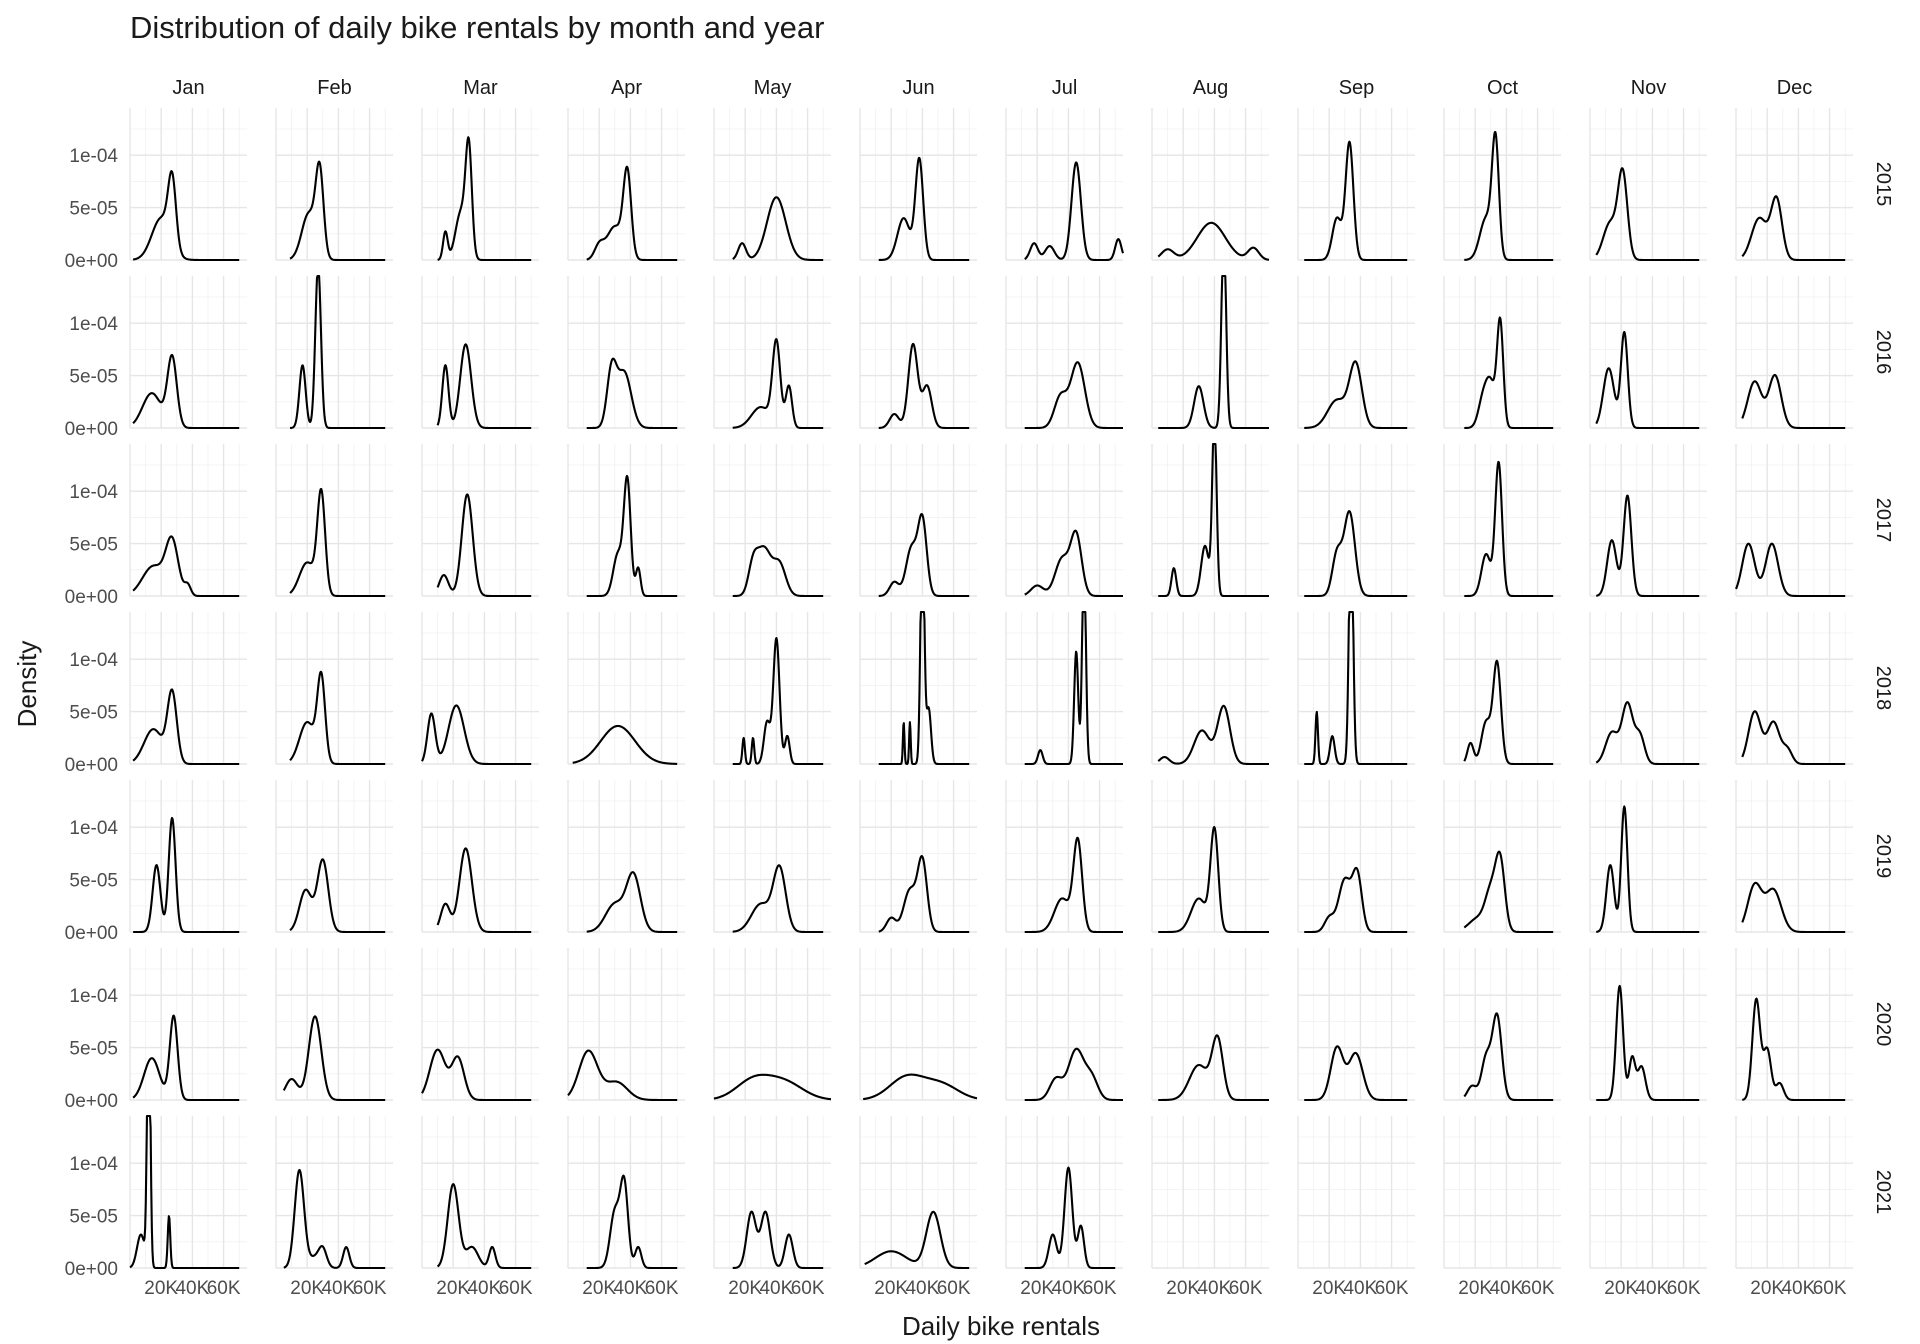  I want to click on y-axis-title: Density, so click(27, 684).